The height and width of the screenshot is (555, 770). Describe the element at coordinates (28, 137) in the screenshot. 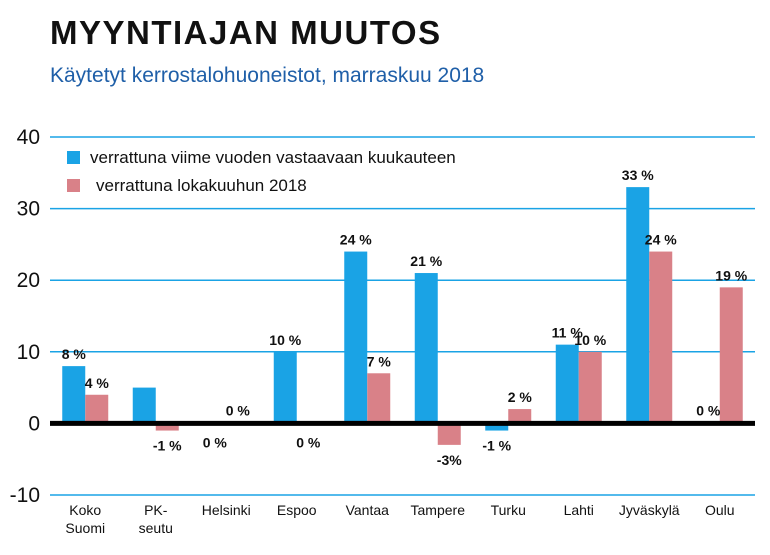

I see `y-tick-label: 40` at that location.